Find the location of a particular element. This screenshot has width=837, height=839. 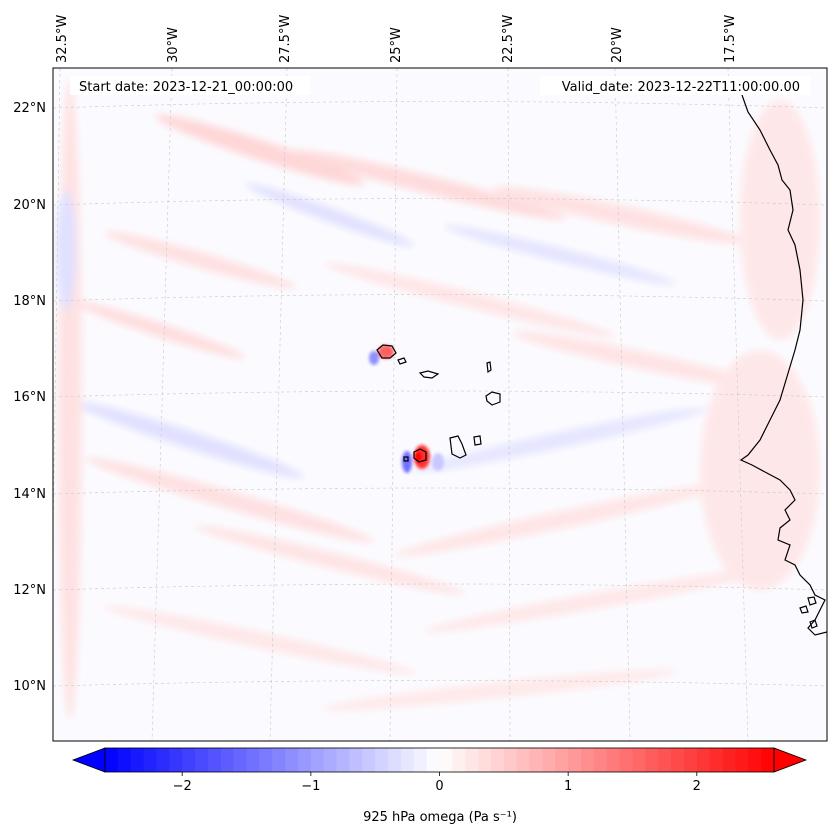

lat-label-14n: 14°N is located at coordinates (29, 494).